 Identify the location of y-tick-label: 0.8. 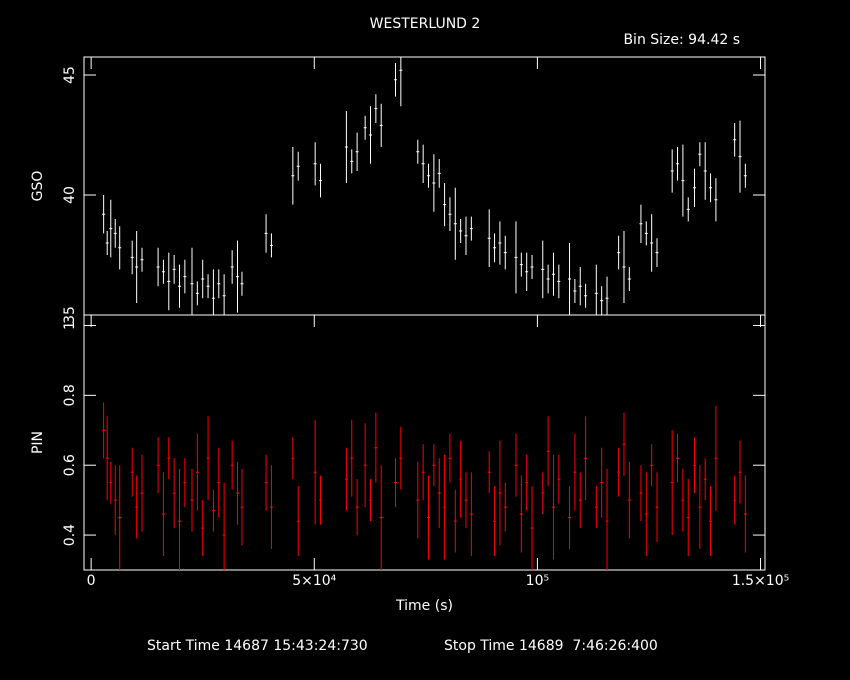
(70, 395).